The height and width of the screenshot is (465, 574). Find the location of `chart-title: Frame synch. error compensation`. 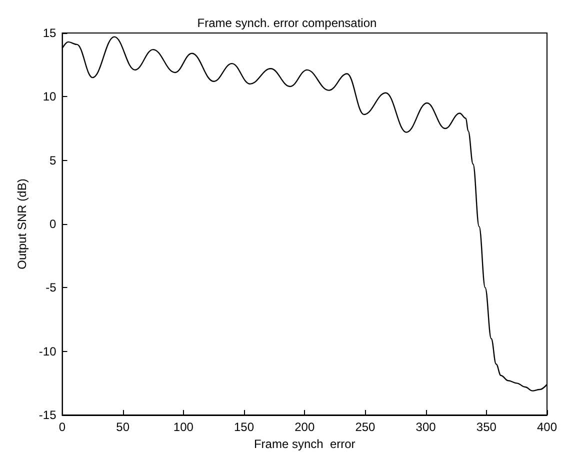

chart-title: Frame synch. error compensation is located at coordinates (287, 23).